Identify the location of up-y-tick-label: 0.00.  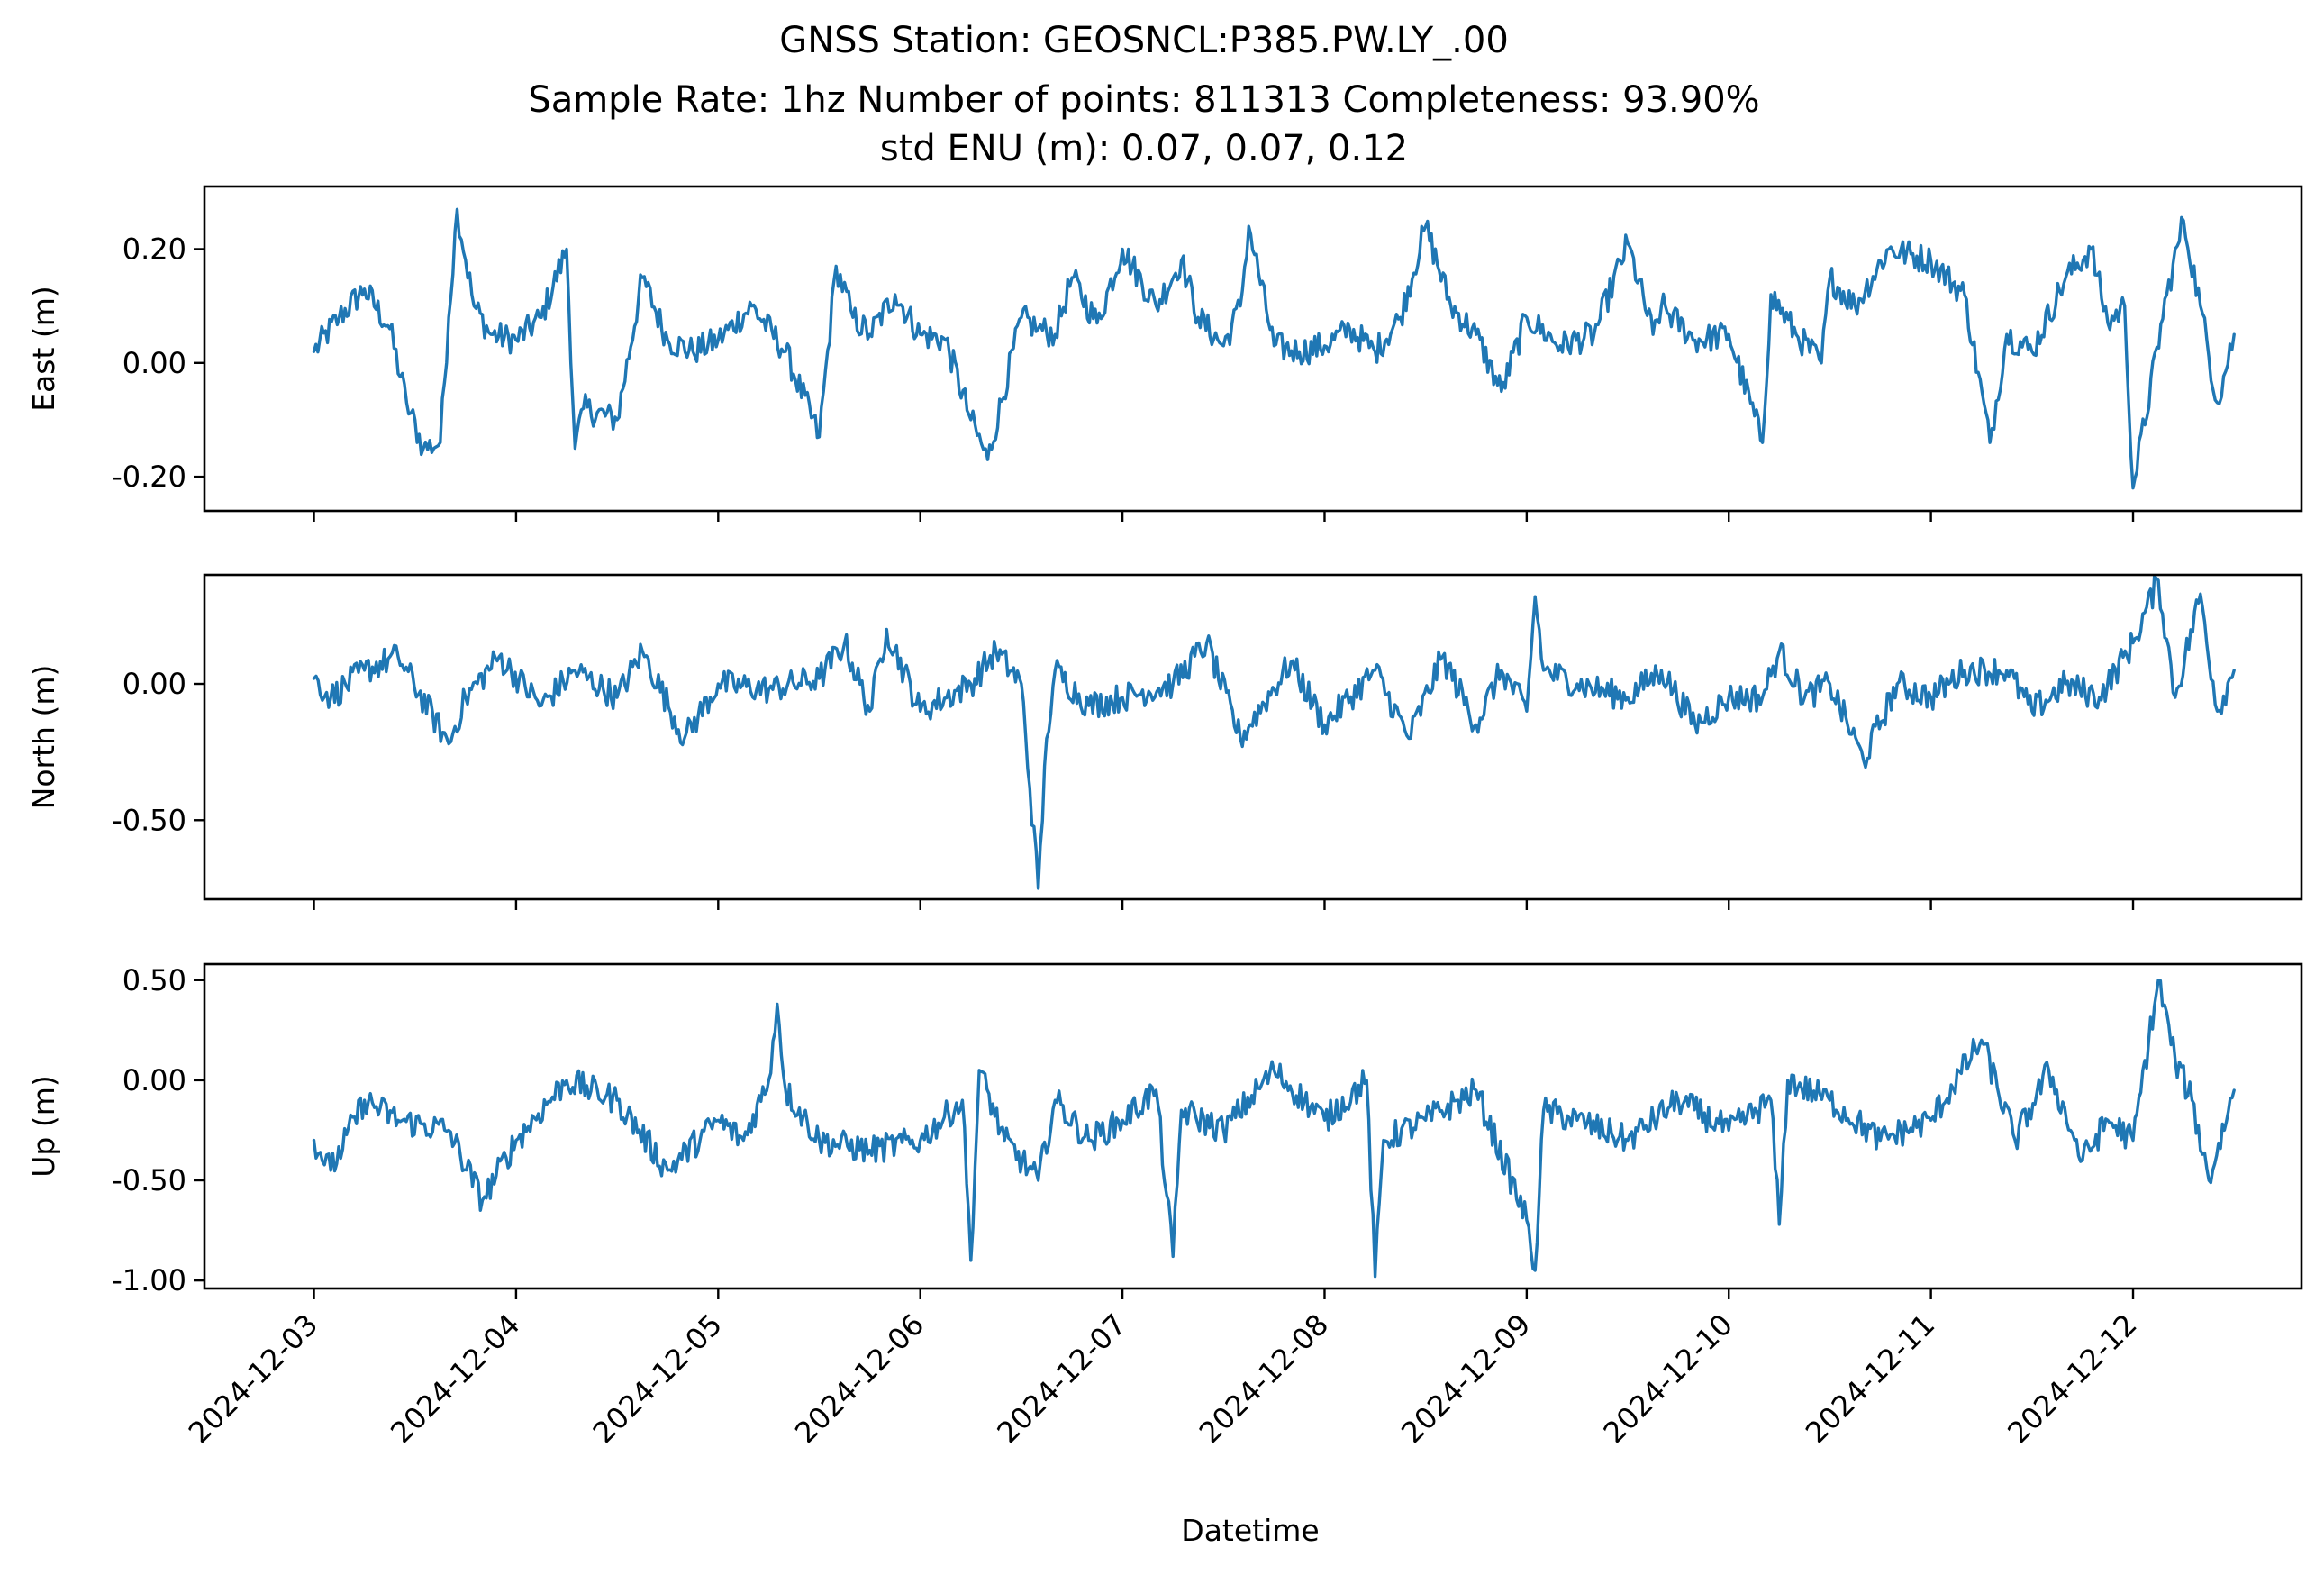
(155, 1080).